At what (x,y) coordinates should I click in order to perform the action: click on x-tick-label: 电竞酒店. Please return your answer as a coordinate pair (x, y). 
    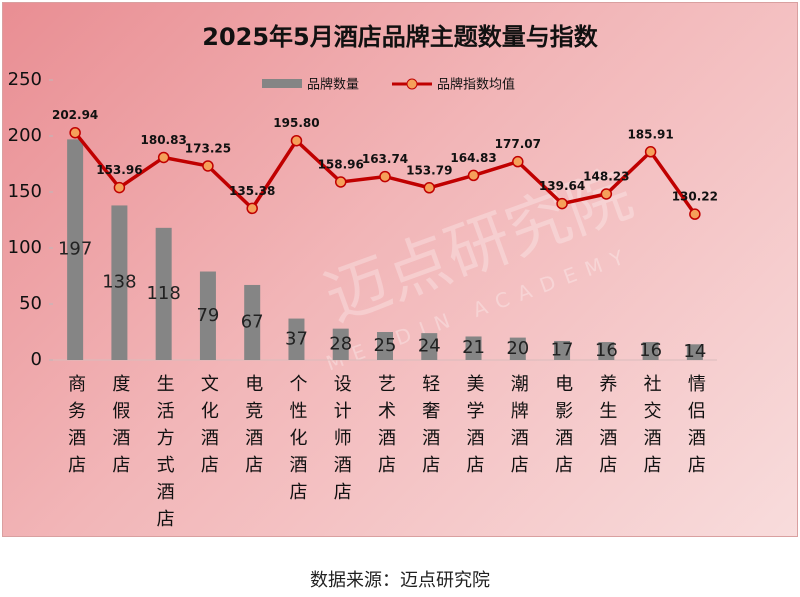
    Looking at the image, I should click on (252, 428).